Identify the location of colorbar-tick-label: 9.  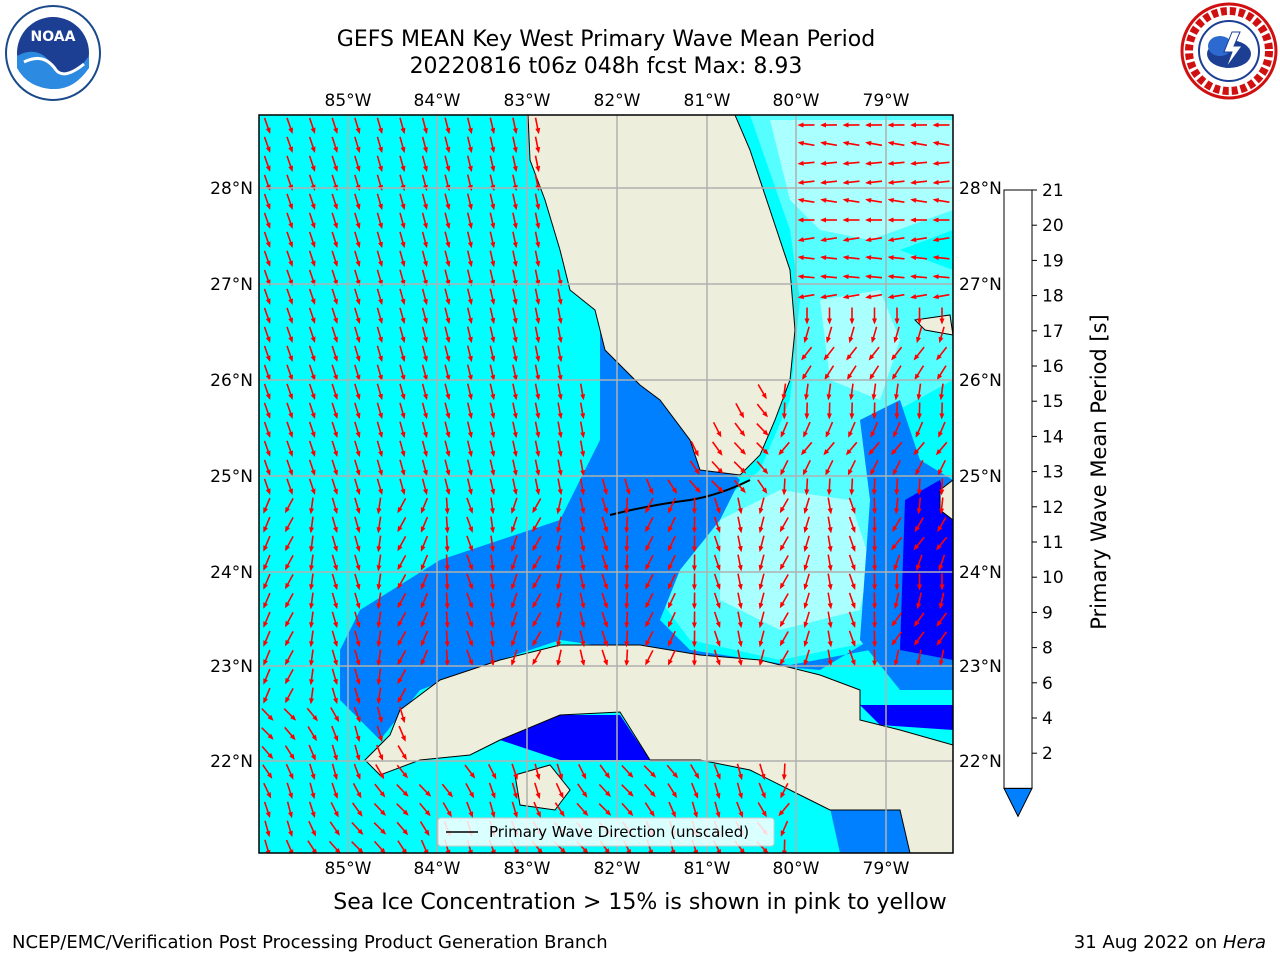
(1047, 613).